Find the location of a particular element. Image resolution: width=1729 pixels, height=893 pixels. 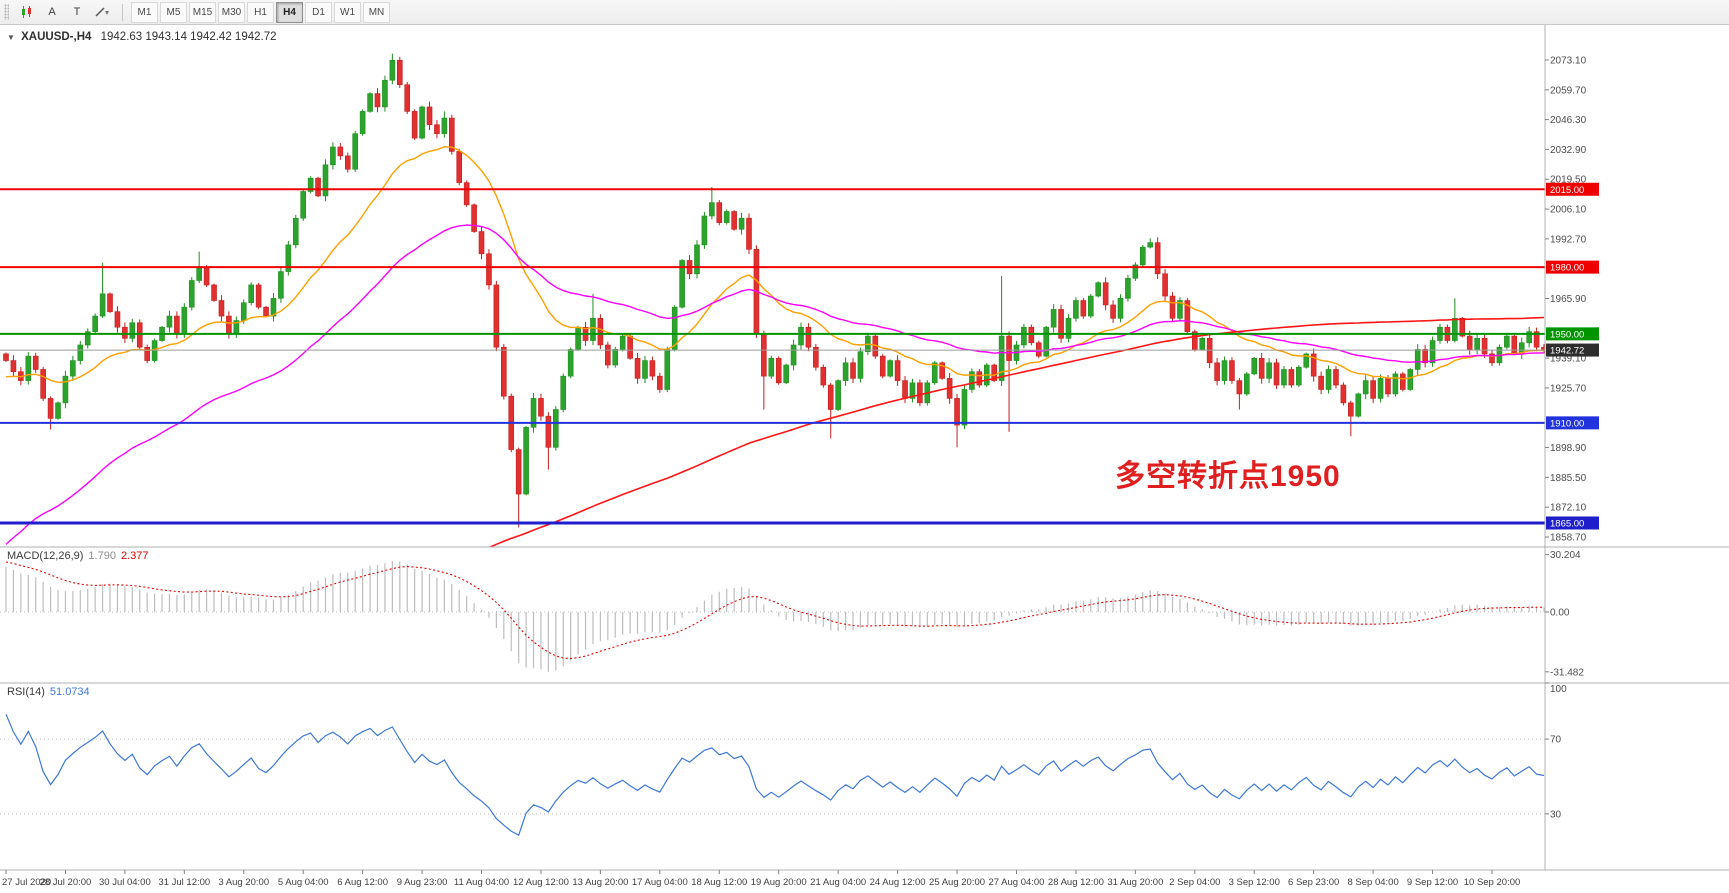

svg-text: 1939.10 is located at coordinates (1568, 359).